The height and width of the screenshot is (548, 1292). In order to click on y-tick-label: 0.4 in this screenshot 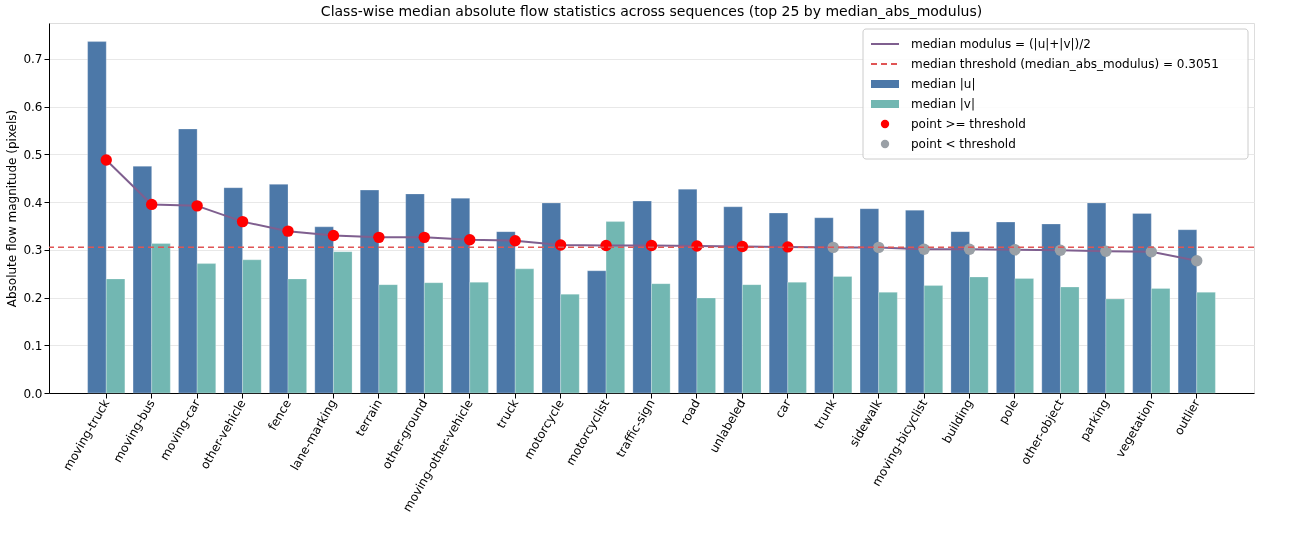, I will do `click(33, 202)`.